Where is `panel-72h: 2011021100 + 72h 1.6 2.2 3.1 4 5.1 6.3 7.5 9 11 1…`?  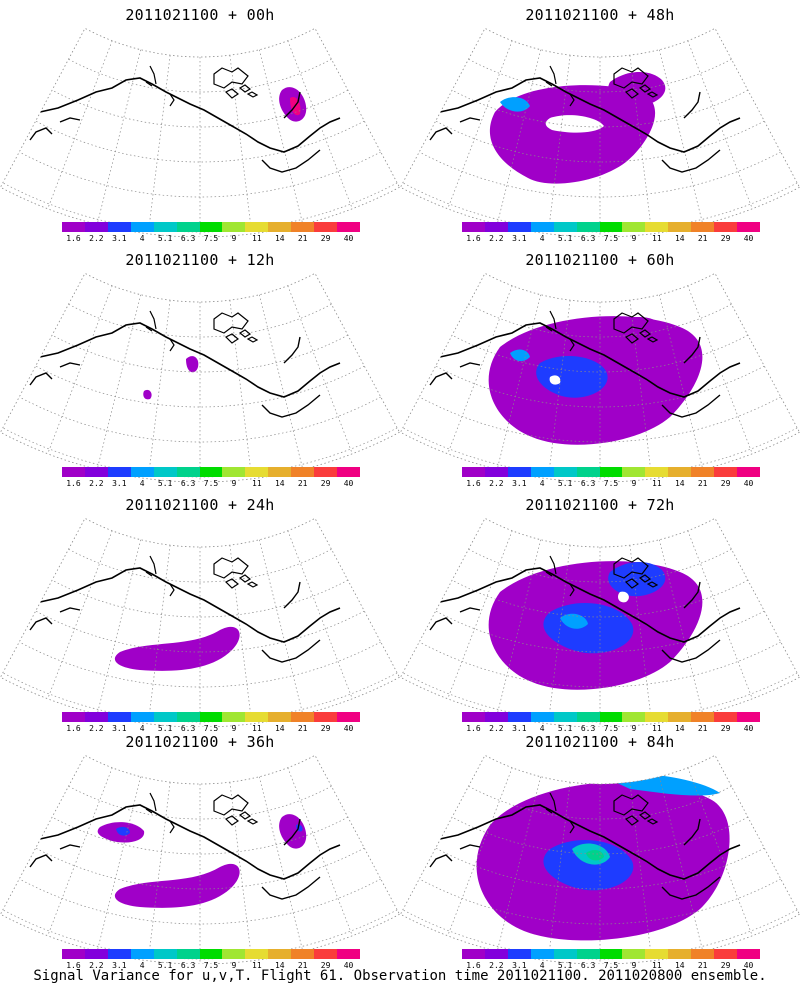 panel-72h: 2011021100 + 72h 1.6 2.2 3.1 4 5.1 6.3 7.5 9 11 1… is located at coordinates (600, 612).